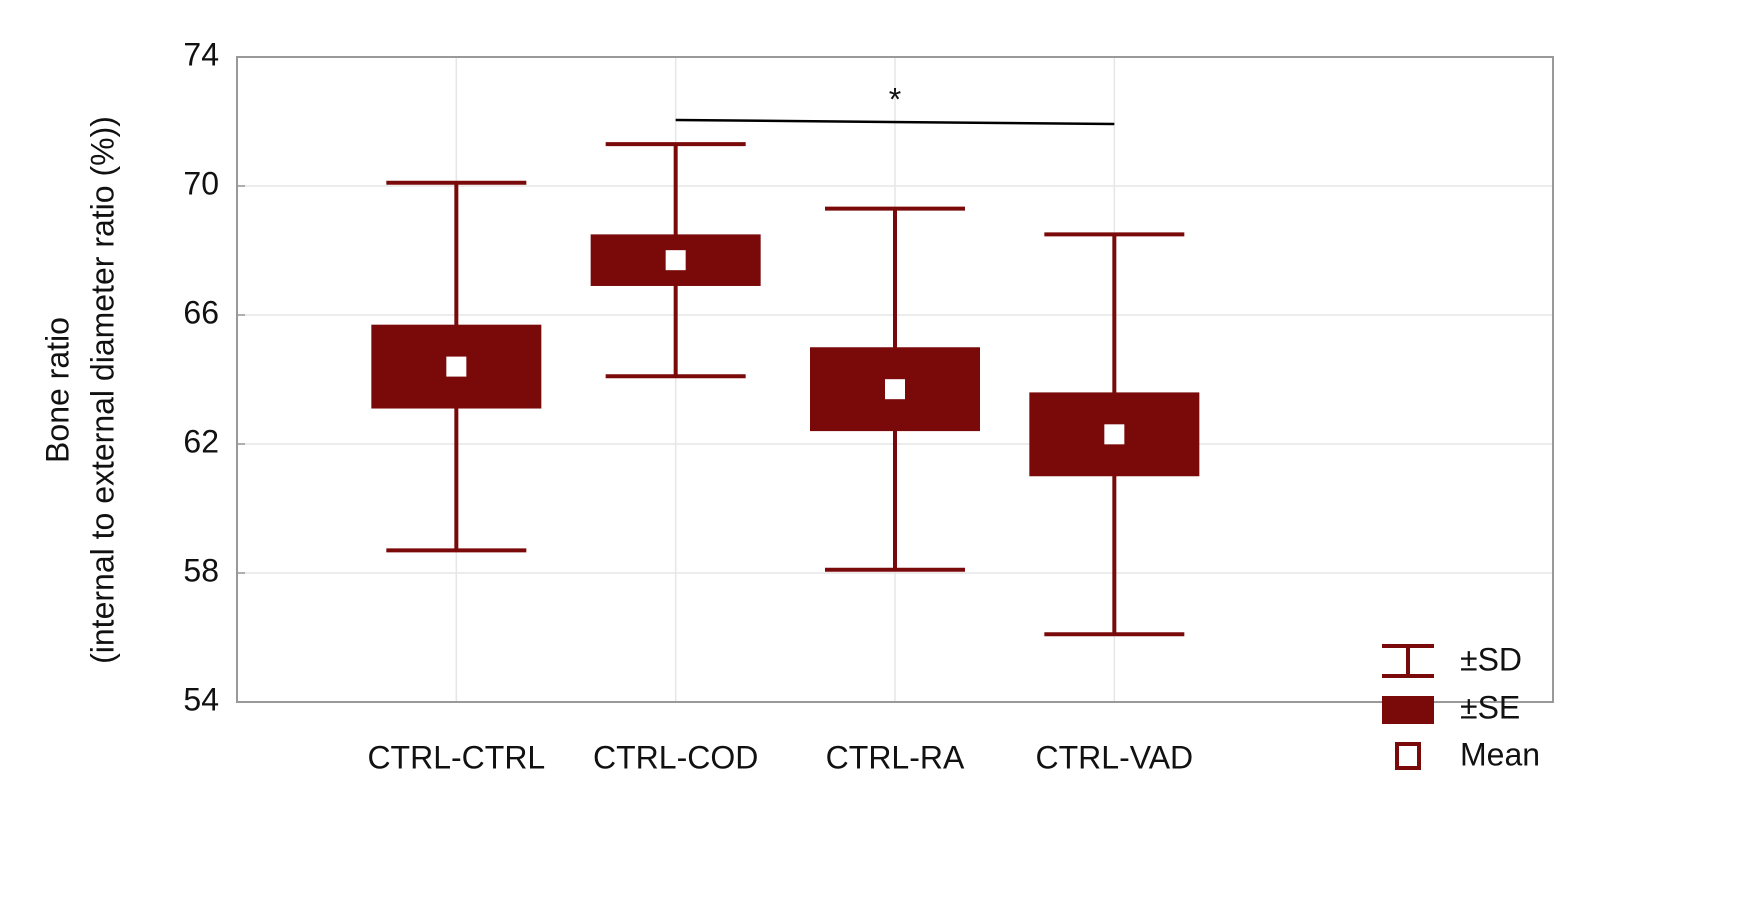 This screenshot has height=899, width=1743. I want to click on y-tick-label: 58, so click(201, 570).